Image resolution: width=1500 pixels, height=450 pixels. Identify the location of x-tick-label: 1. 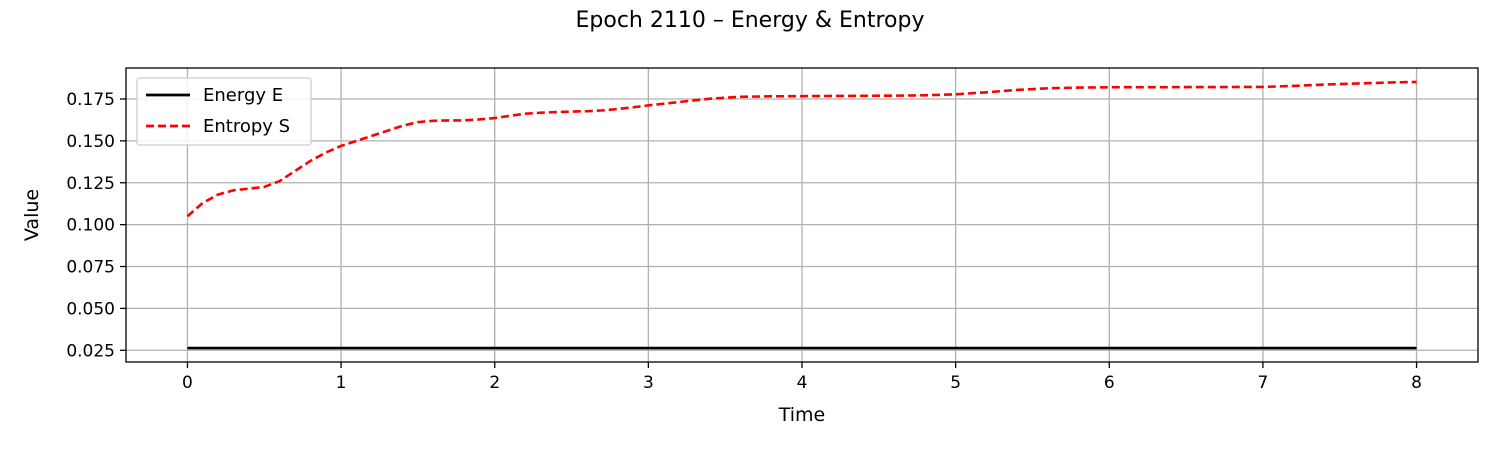
(341, 383).